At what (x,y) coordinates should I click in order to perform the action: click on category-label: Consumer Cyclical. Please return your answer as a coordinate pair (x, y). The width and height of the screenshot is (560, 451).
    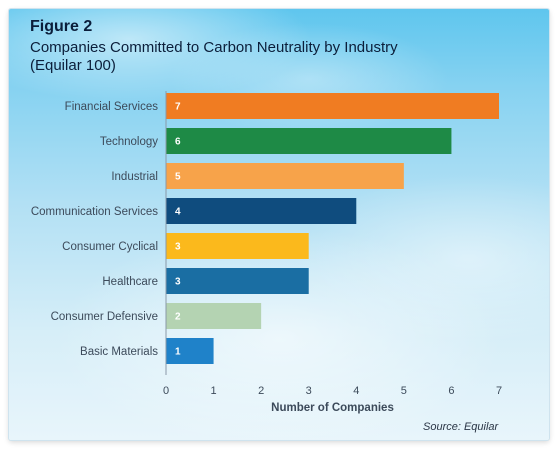
    Looking at the image, I should click on (110, 247).